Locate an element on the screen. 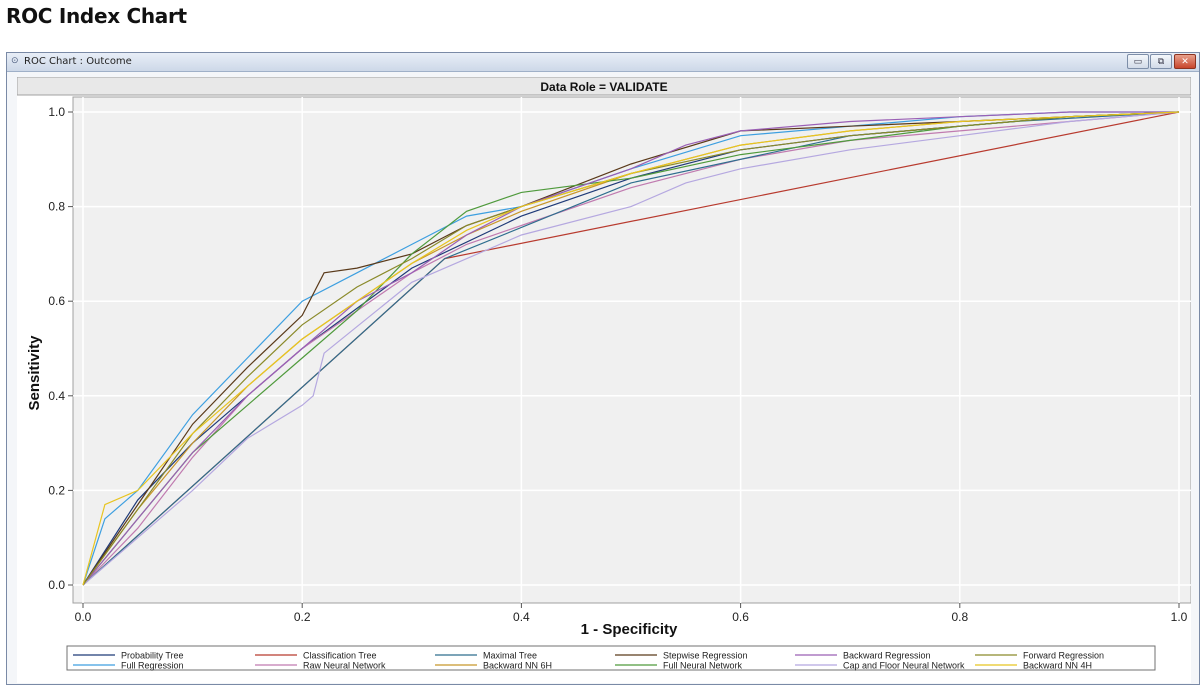 This screenshot has height=688, width=1202. legend-label: Backward NN 4H is located at coordinates (1057, 666).